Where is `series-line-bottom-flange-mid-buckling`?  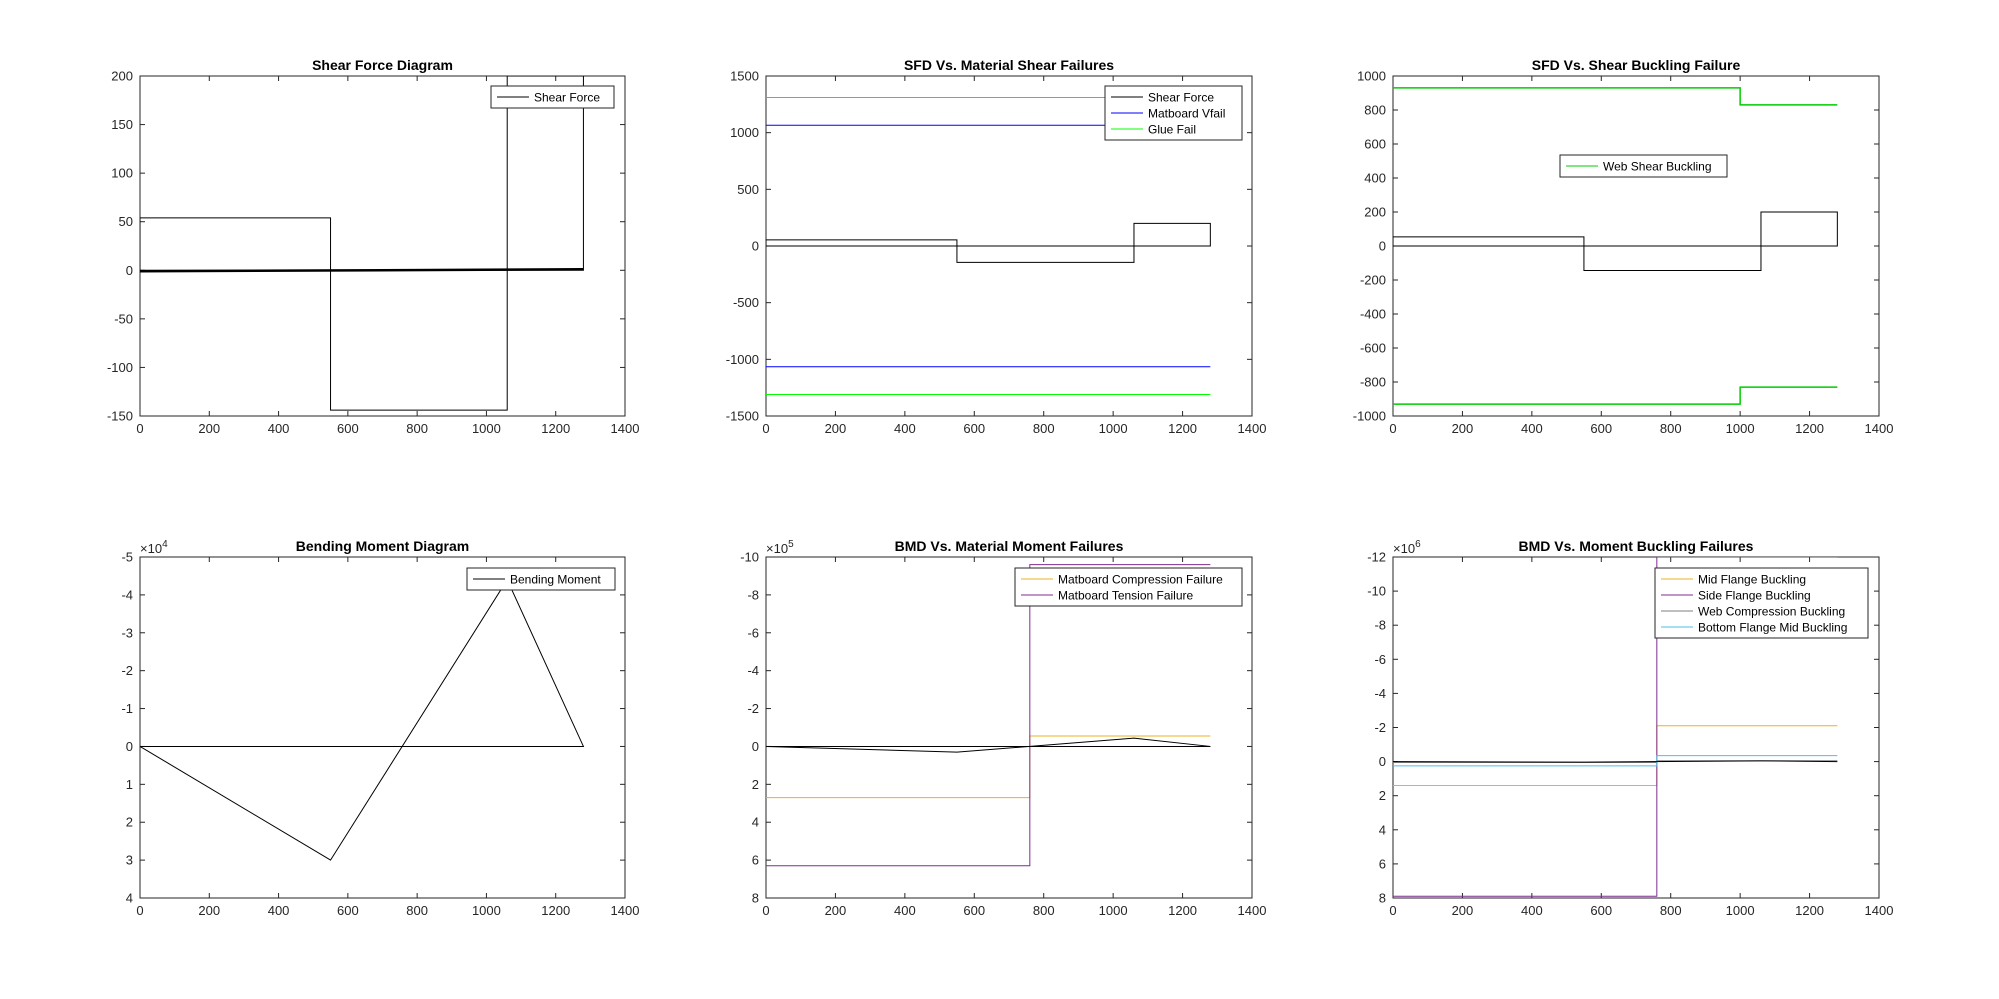
series-line-bottom-flange-mid-buckling is located at coordinates (1615, 761).